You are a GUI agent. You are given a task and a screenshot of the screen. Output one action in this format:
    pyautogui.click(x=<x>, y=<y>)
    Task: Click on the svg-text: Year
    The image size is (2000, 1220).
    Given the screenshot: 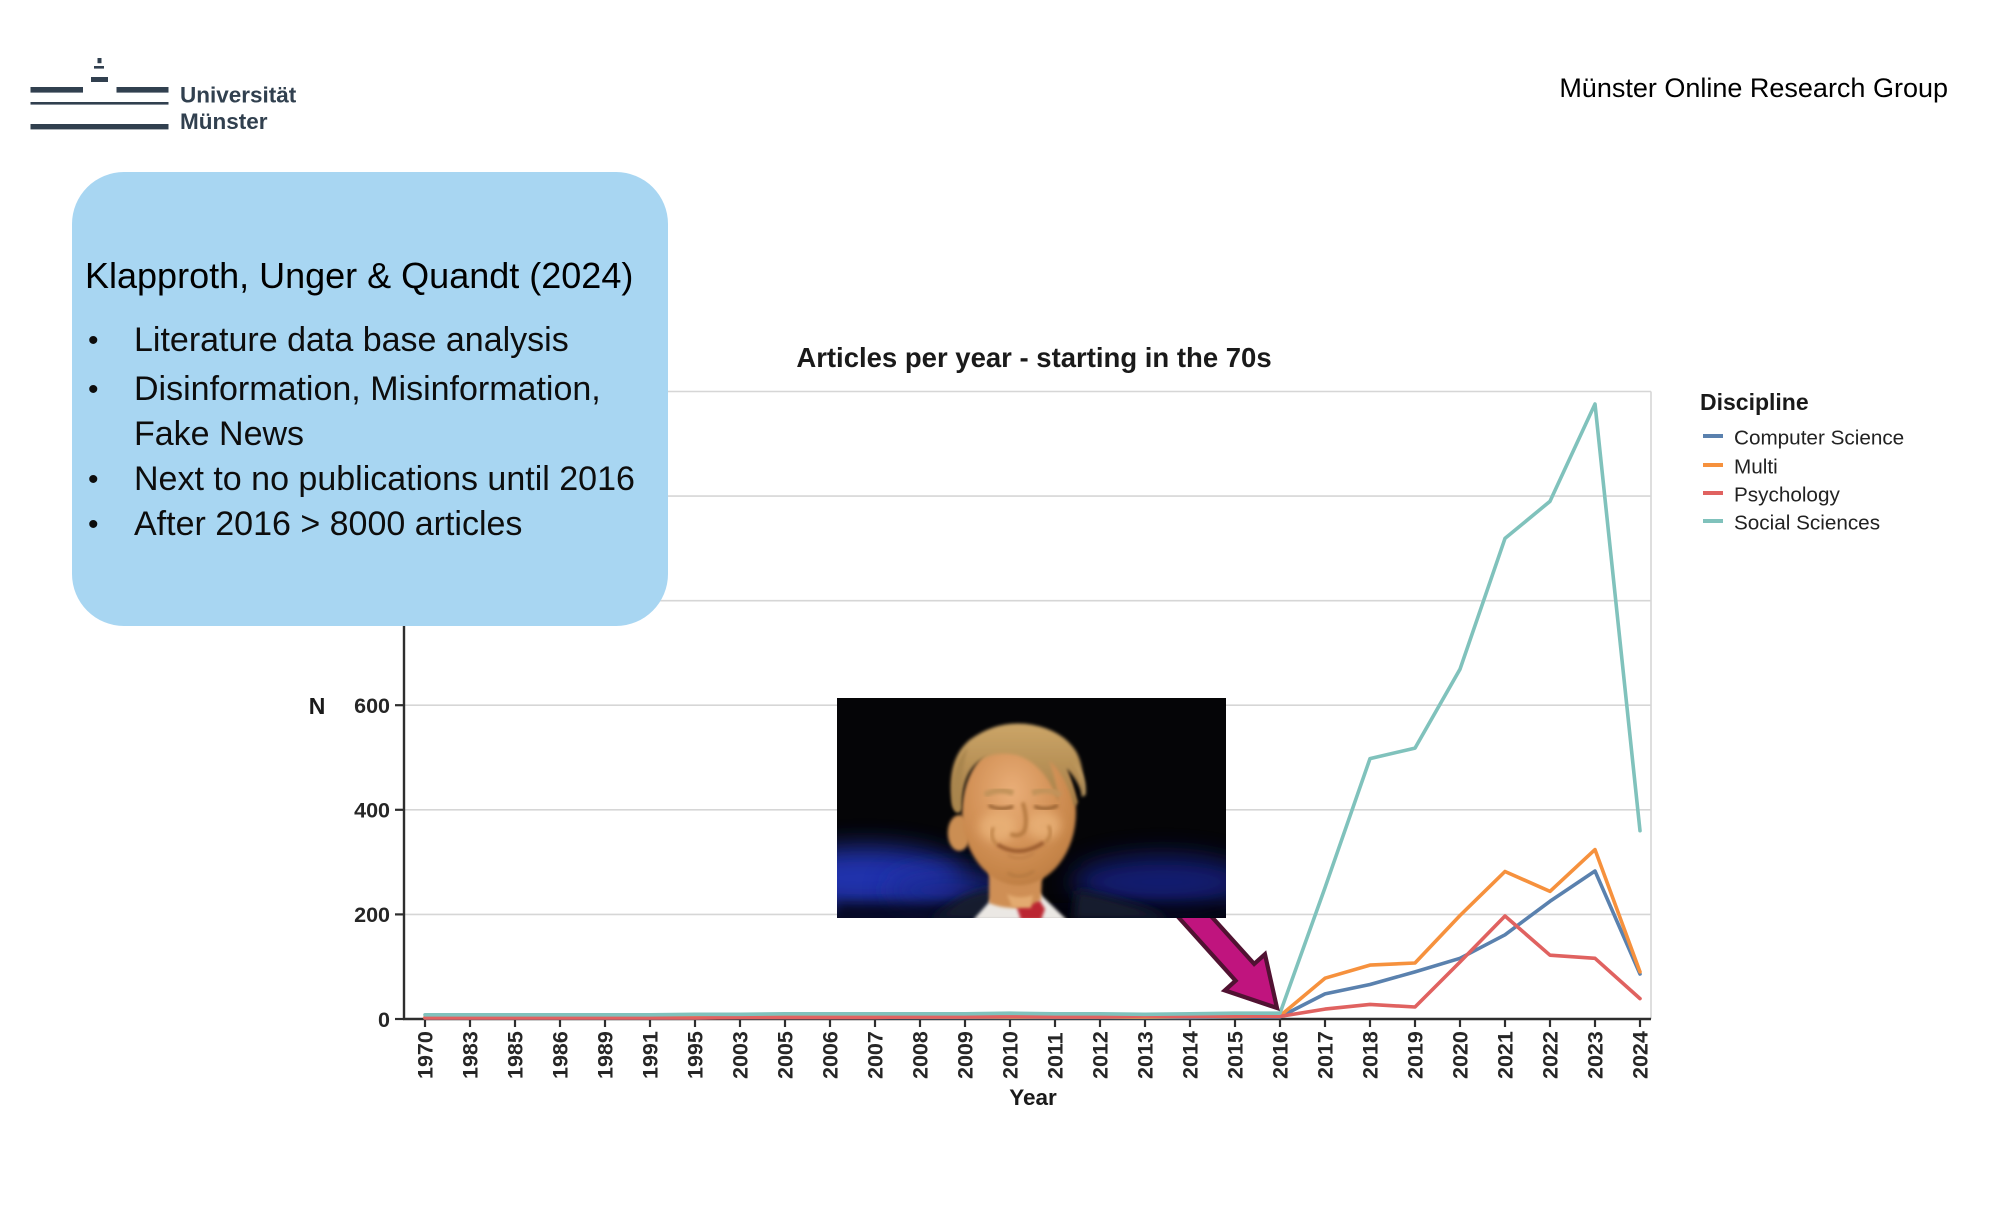 What is the action you would take?
    pyautogui.click(x=1033, y=1097)
    